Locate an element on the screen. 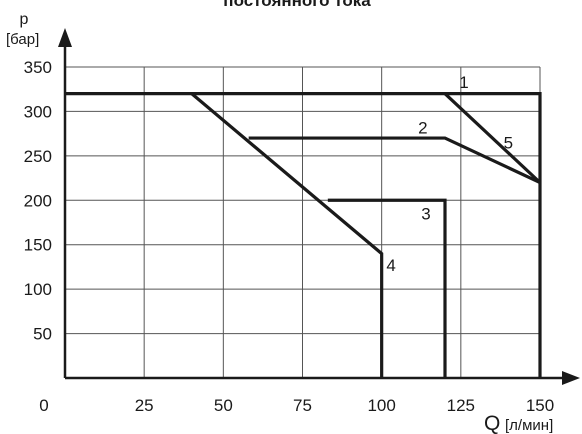 This screenshot has height=434, width=582. y-tick-label: 100 is located at coordinates (38, 289).